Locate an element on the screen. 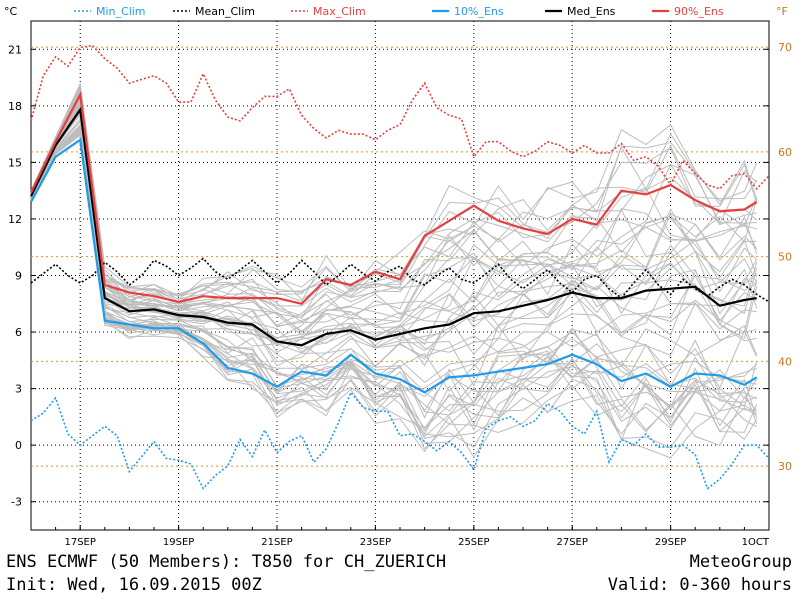  y-tick-right-label: 40 is located at coordinates (785, 361).